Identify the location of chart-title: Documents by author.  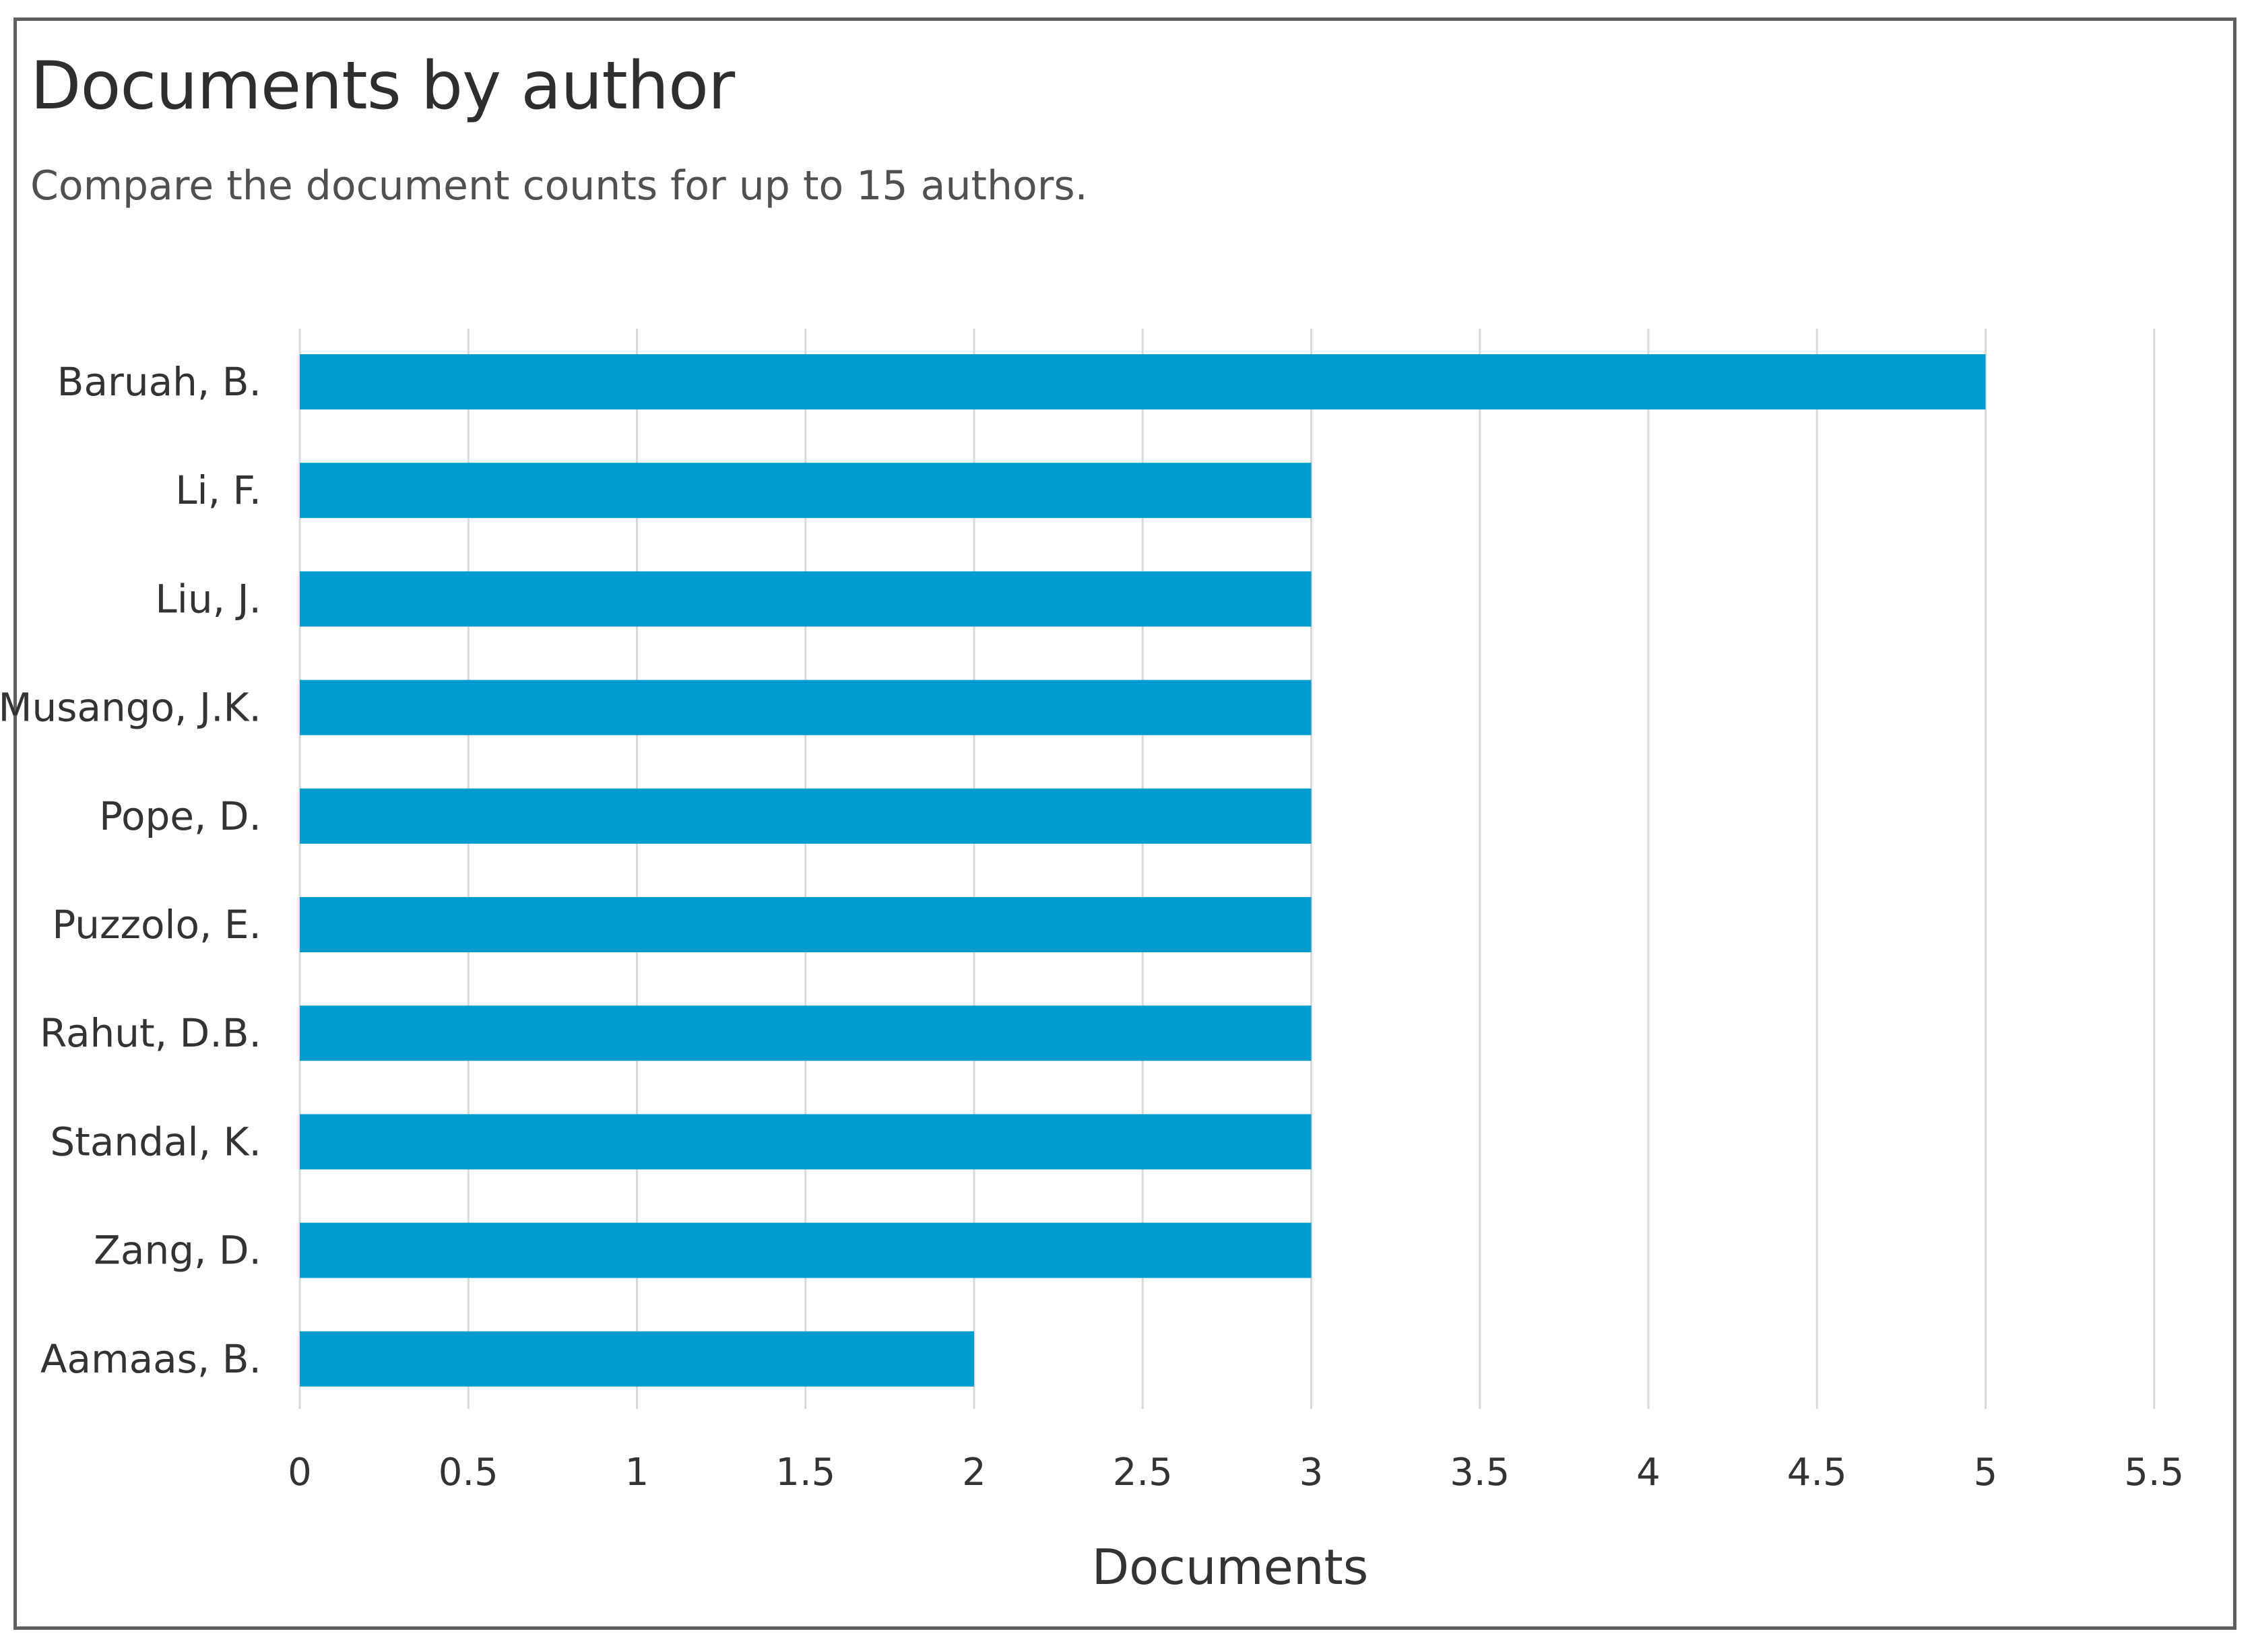
(382, 86).